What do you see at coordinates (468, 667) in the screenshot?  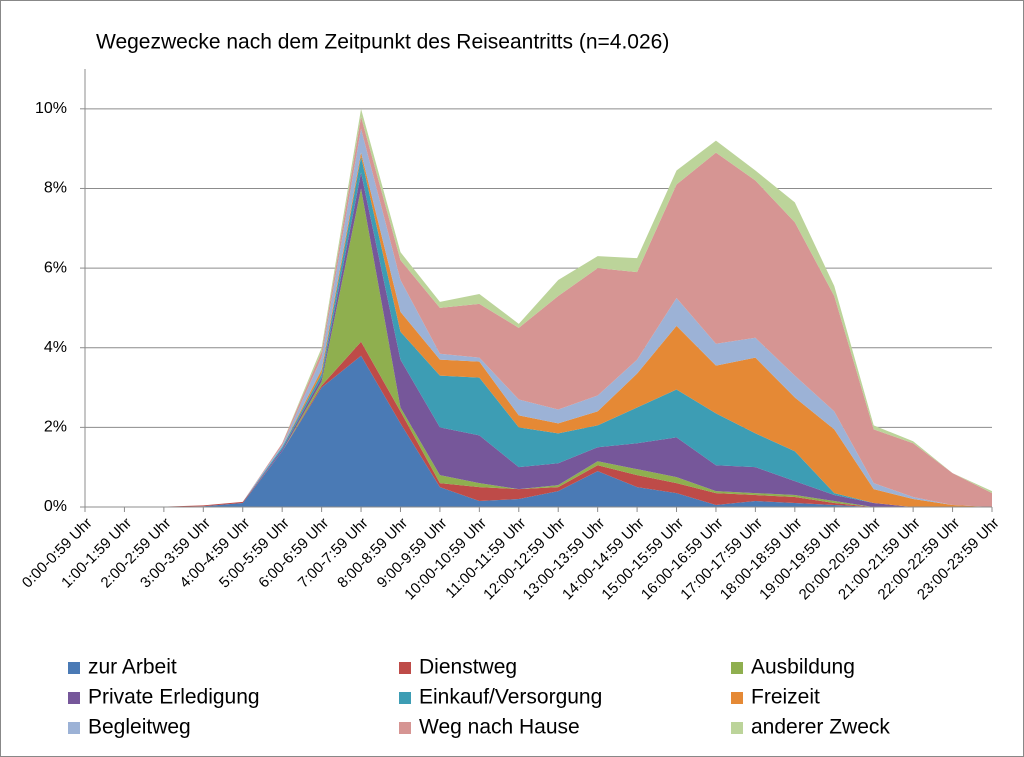 I see `legend-label: Dienstweg` at bounding box center [468, 667].